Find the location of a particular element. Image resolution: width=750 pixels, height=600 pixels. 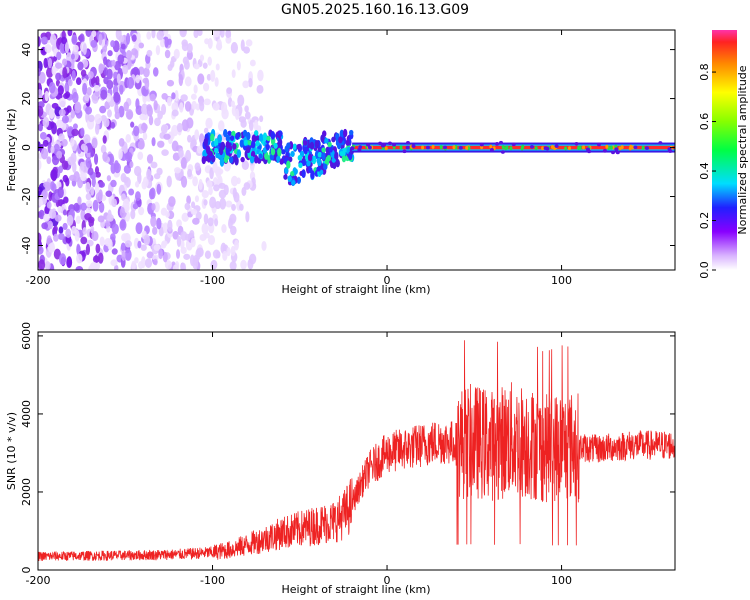

colorbar-tick-label: 0.6 is located at coordinates (704, 121).